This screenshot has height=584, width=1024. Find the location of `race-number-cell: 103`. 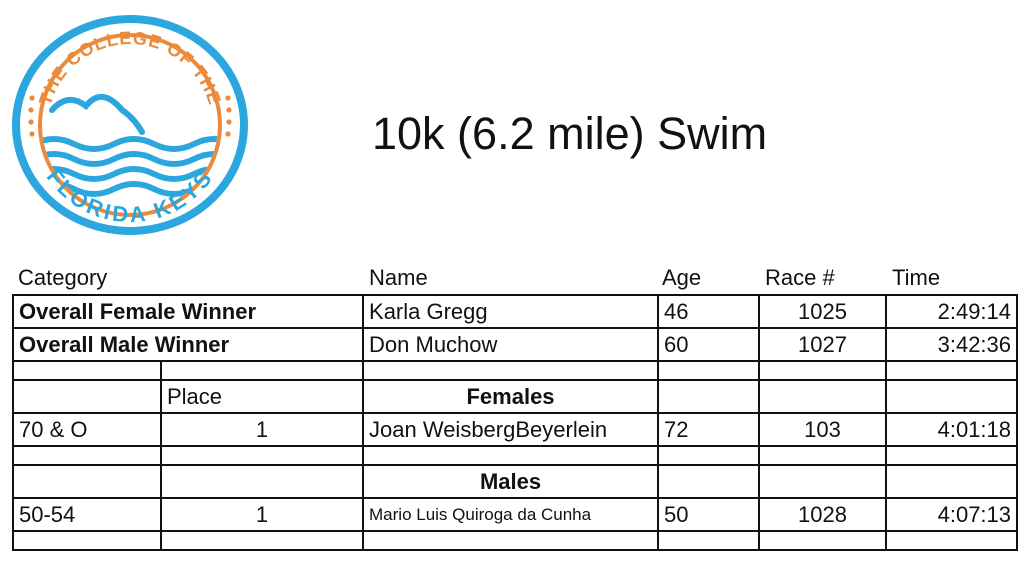

race-number-cell: 103 is located at coordinates (823, 429).